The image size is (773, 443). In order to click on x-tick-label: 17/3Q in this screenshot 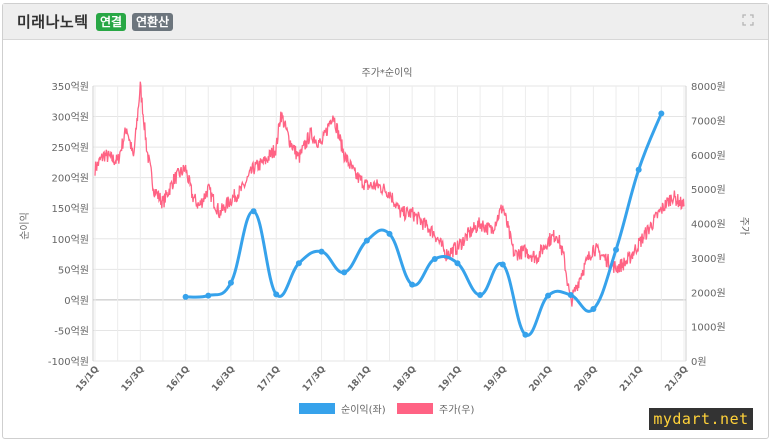, I will do `click(314, 378)`.